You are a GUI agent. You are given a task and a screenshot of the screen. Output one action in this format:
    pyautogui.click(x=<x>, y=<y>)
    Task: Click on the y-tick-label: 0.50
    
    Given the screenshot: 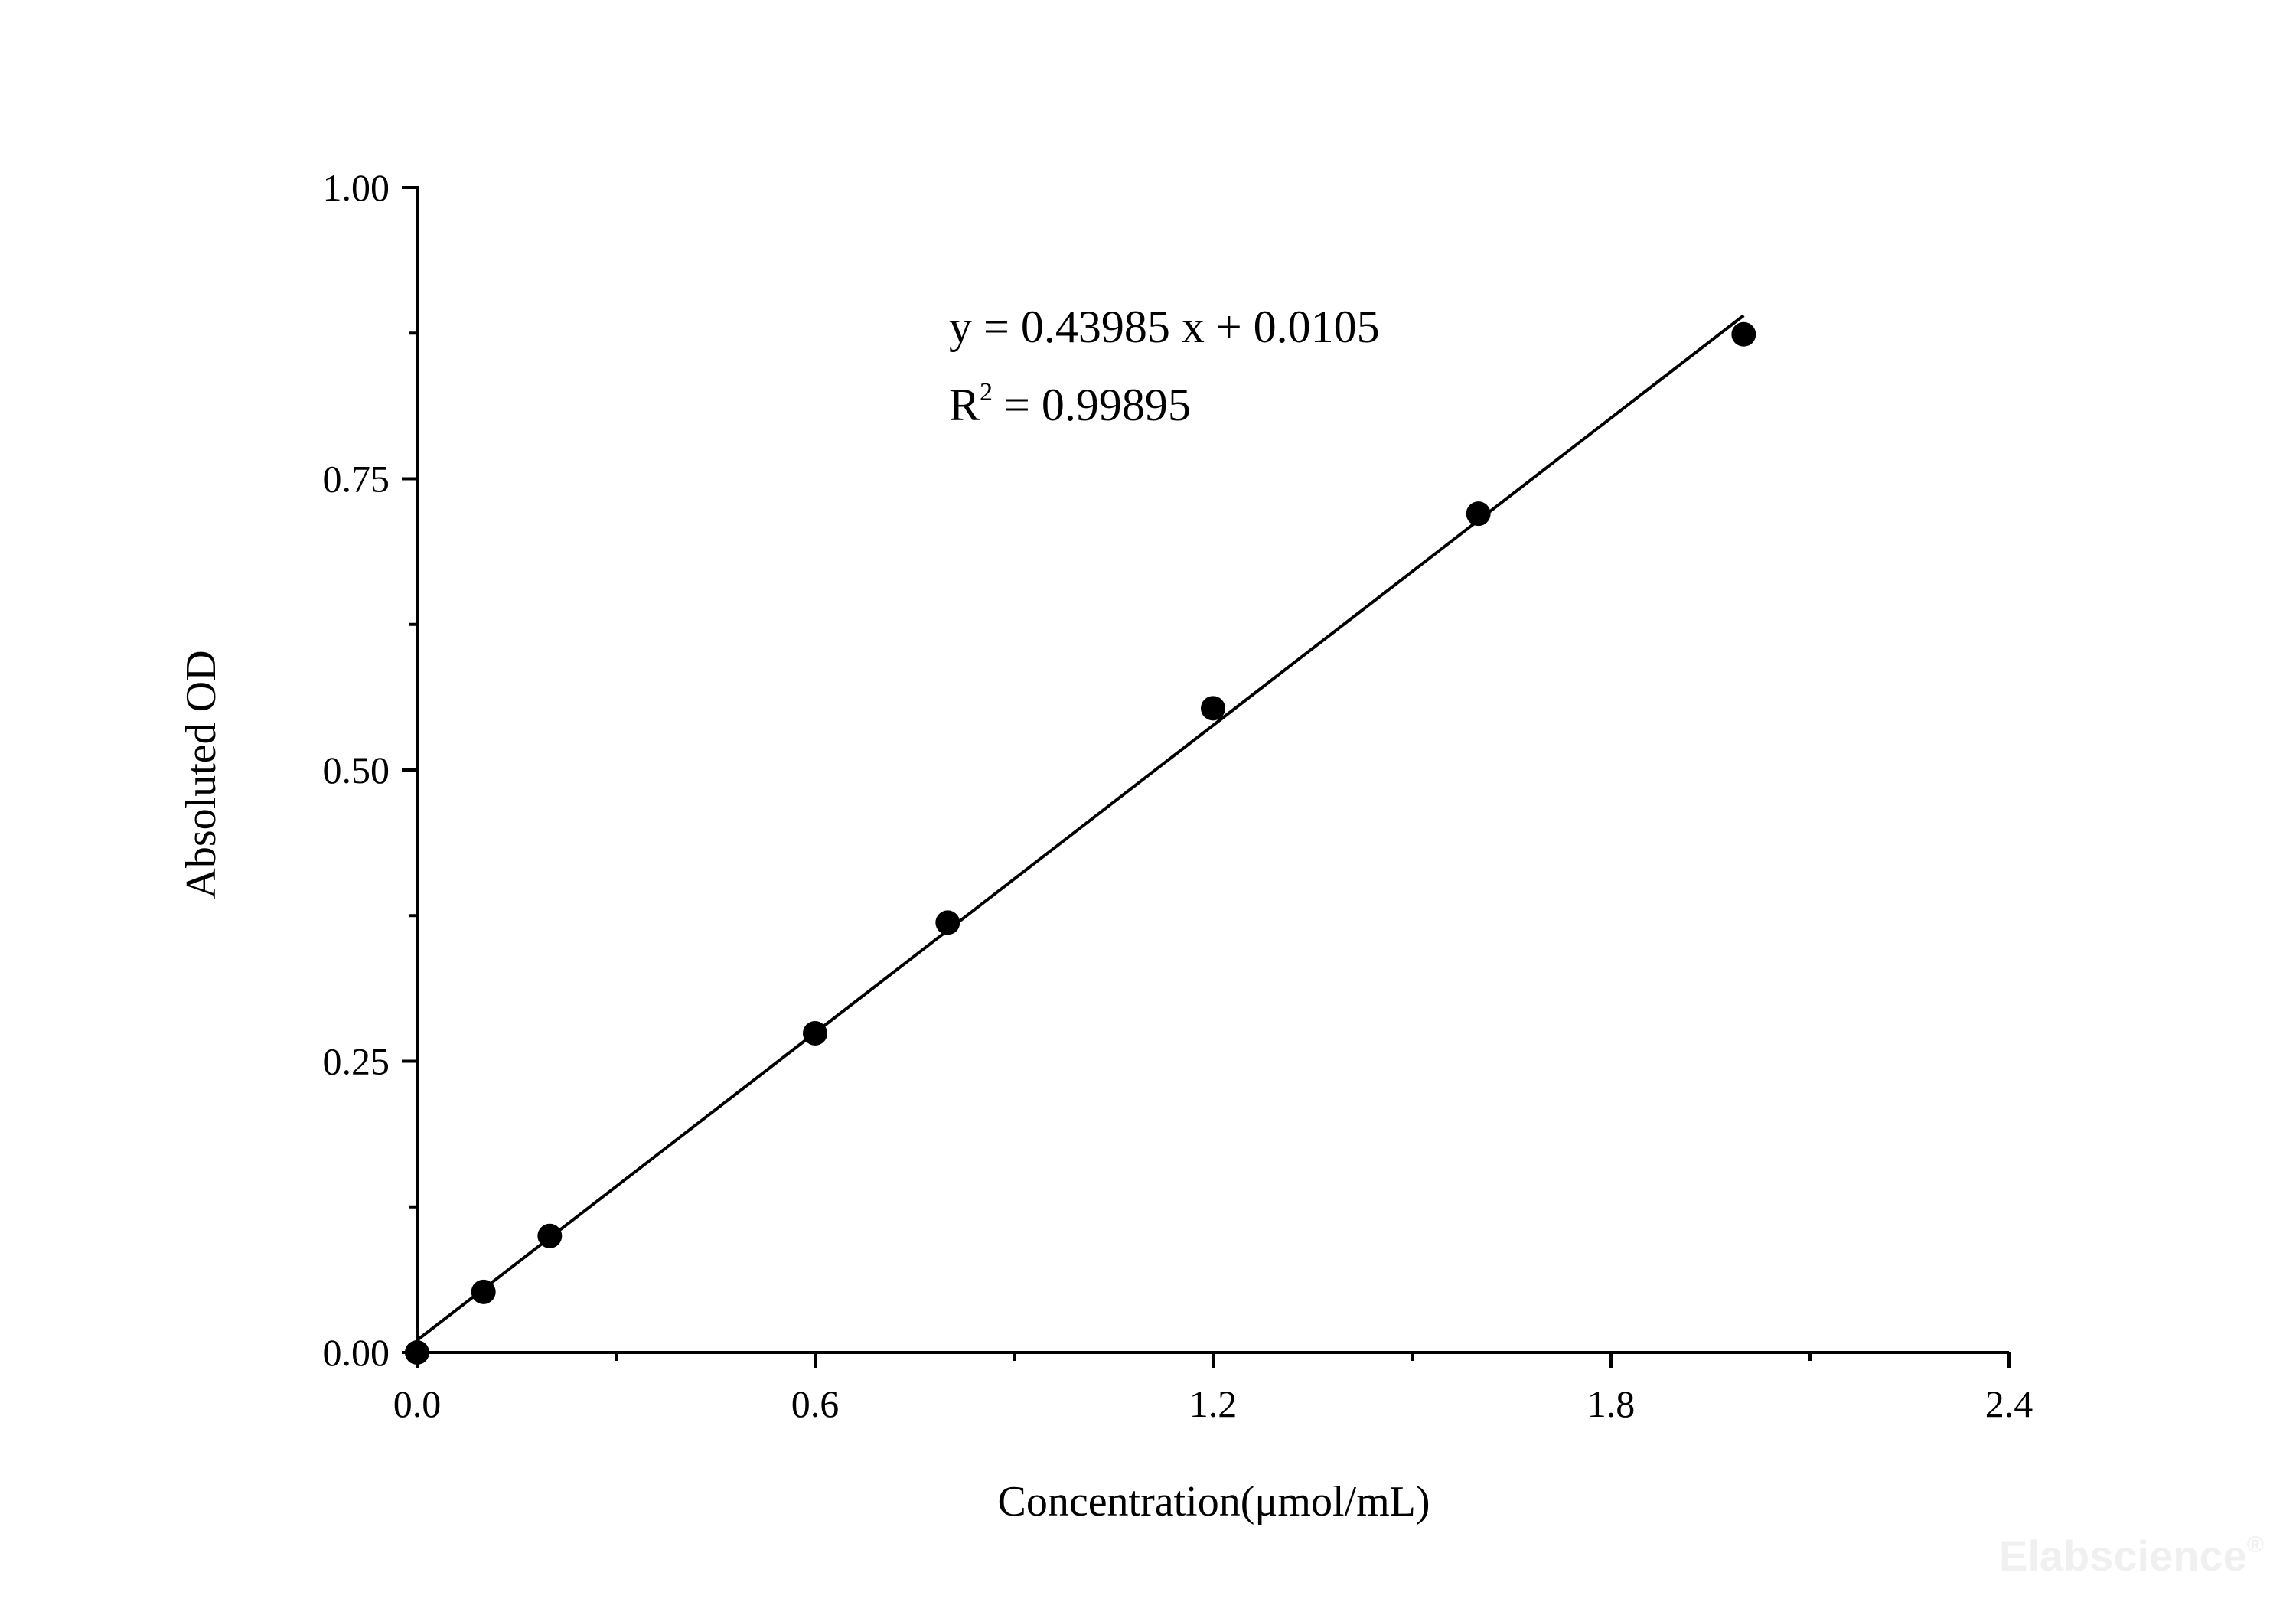 What is the action you would take?
    pyautogui.click(x=356, y=770)
    